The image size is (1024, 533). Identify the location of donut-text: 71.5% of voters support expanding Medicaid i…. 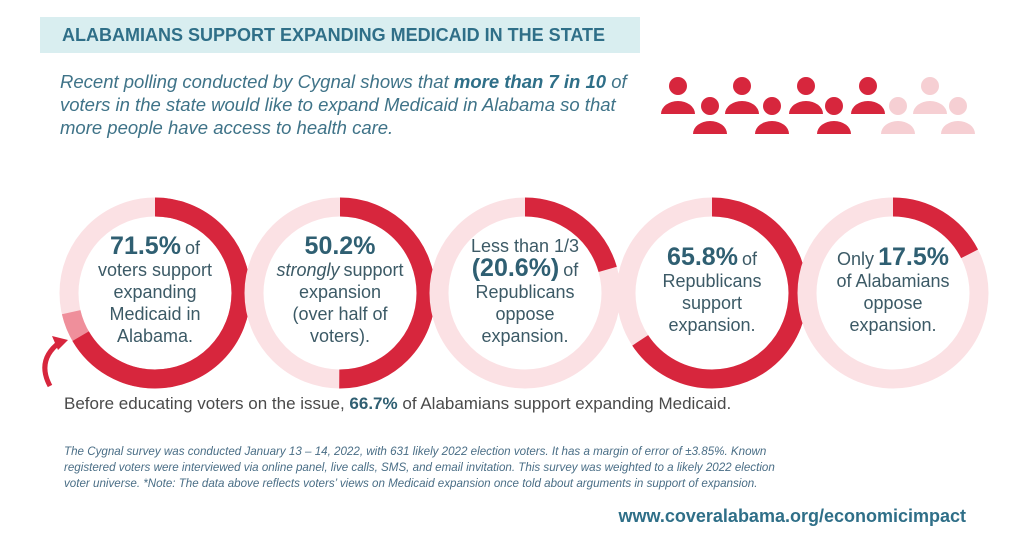
(155, 289).